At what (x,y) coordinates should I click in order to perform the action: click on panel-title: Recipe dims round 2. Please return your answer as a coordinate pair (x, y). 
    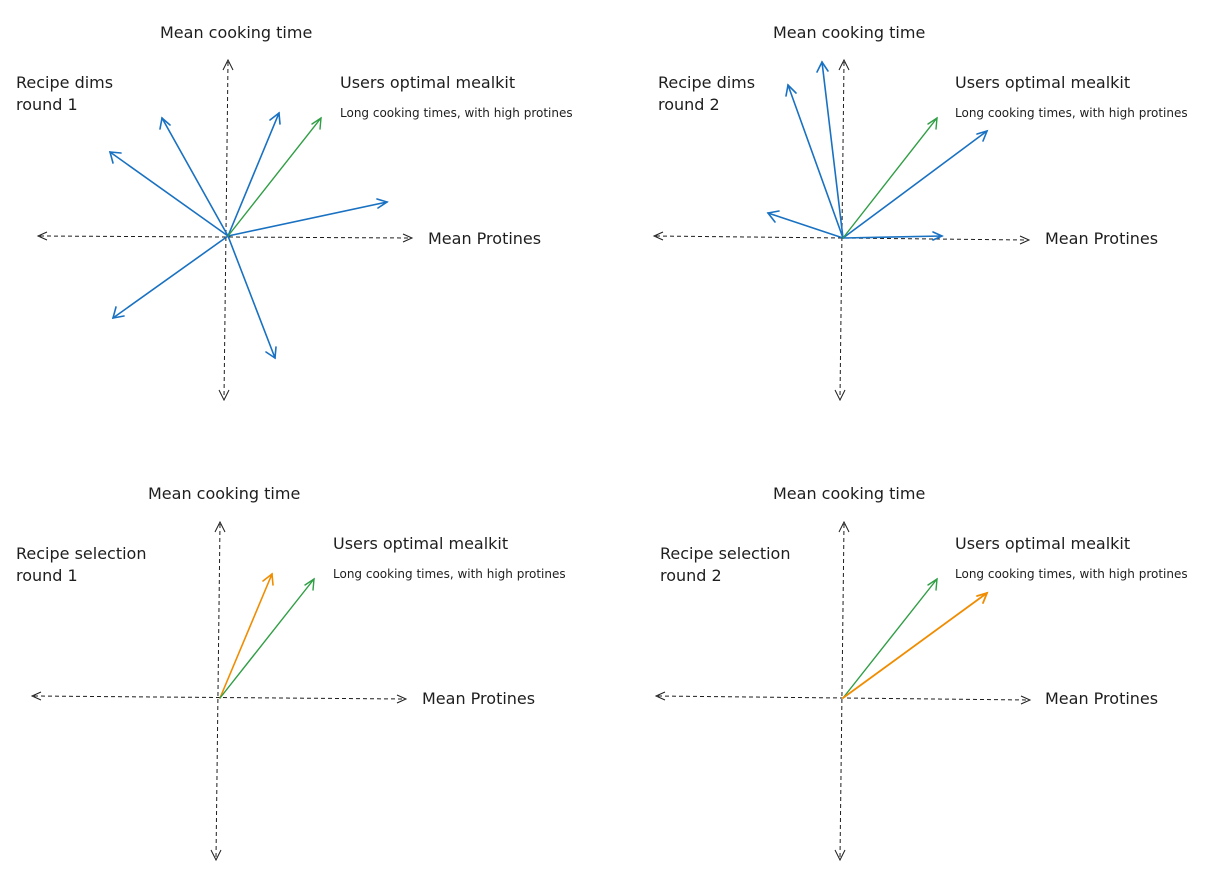
    Looking at the image, I should click on (707, 93).